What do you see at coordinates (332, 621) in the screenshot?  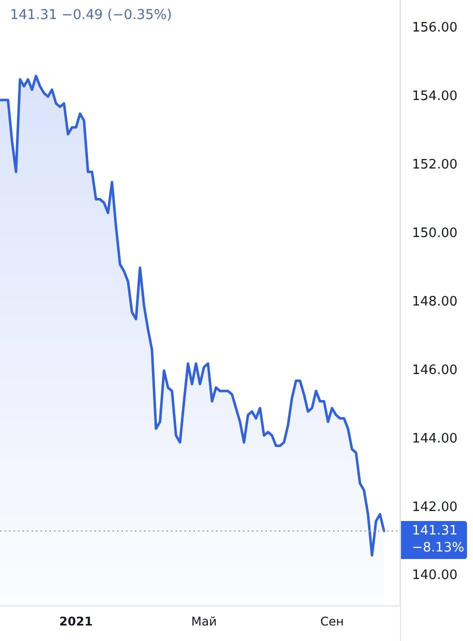 I see `x-tick-label: Сен` at bounding box center [332, 621].